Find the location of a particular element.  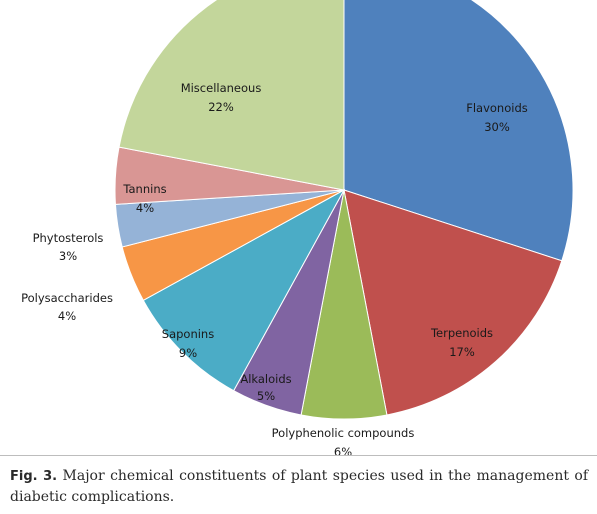

slice-value-label: 5% is located at coordinates (266, 396).